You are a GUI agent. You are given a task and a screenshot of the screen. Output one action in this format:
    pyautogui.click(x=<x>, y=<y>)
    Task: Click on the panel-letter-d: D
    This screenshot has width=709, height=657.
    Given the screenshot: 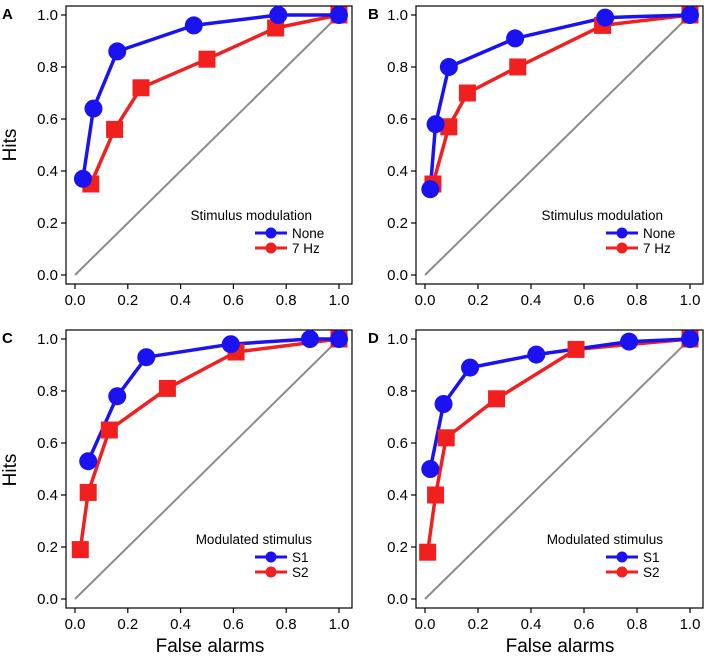 What is the action you would take?
    pyautogui.click(x=373, y=338)
    